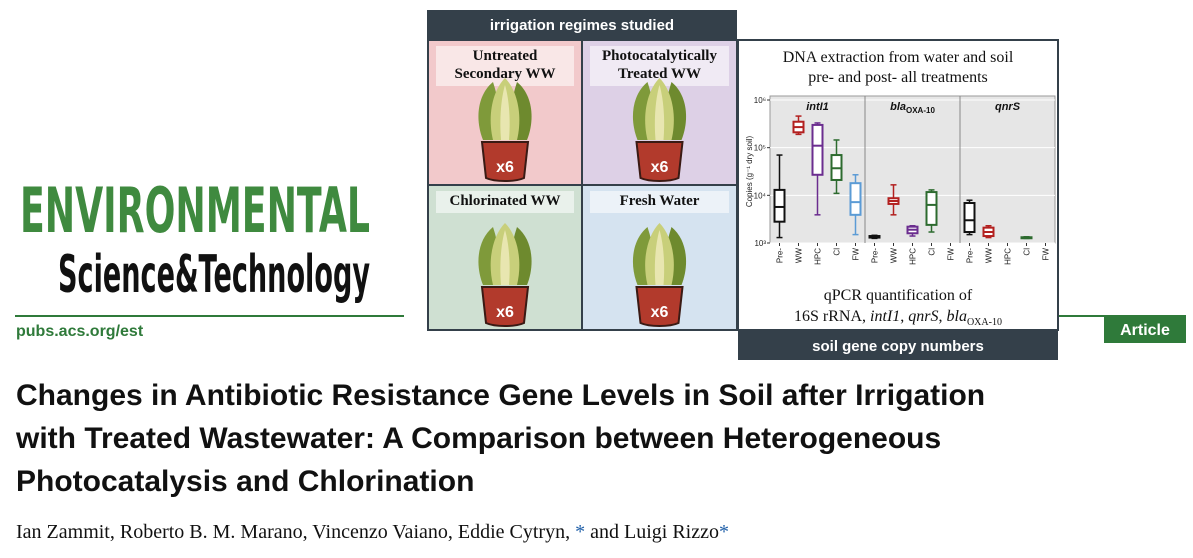  Describe the element at coordinates (984, 322) in the screenshot. I see `gene-sub: OXA-10` at that location.